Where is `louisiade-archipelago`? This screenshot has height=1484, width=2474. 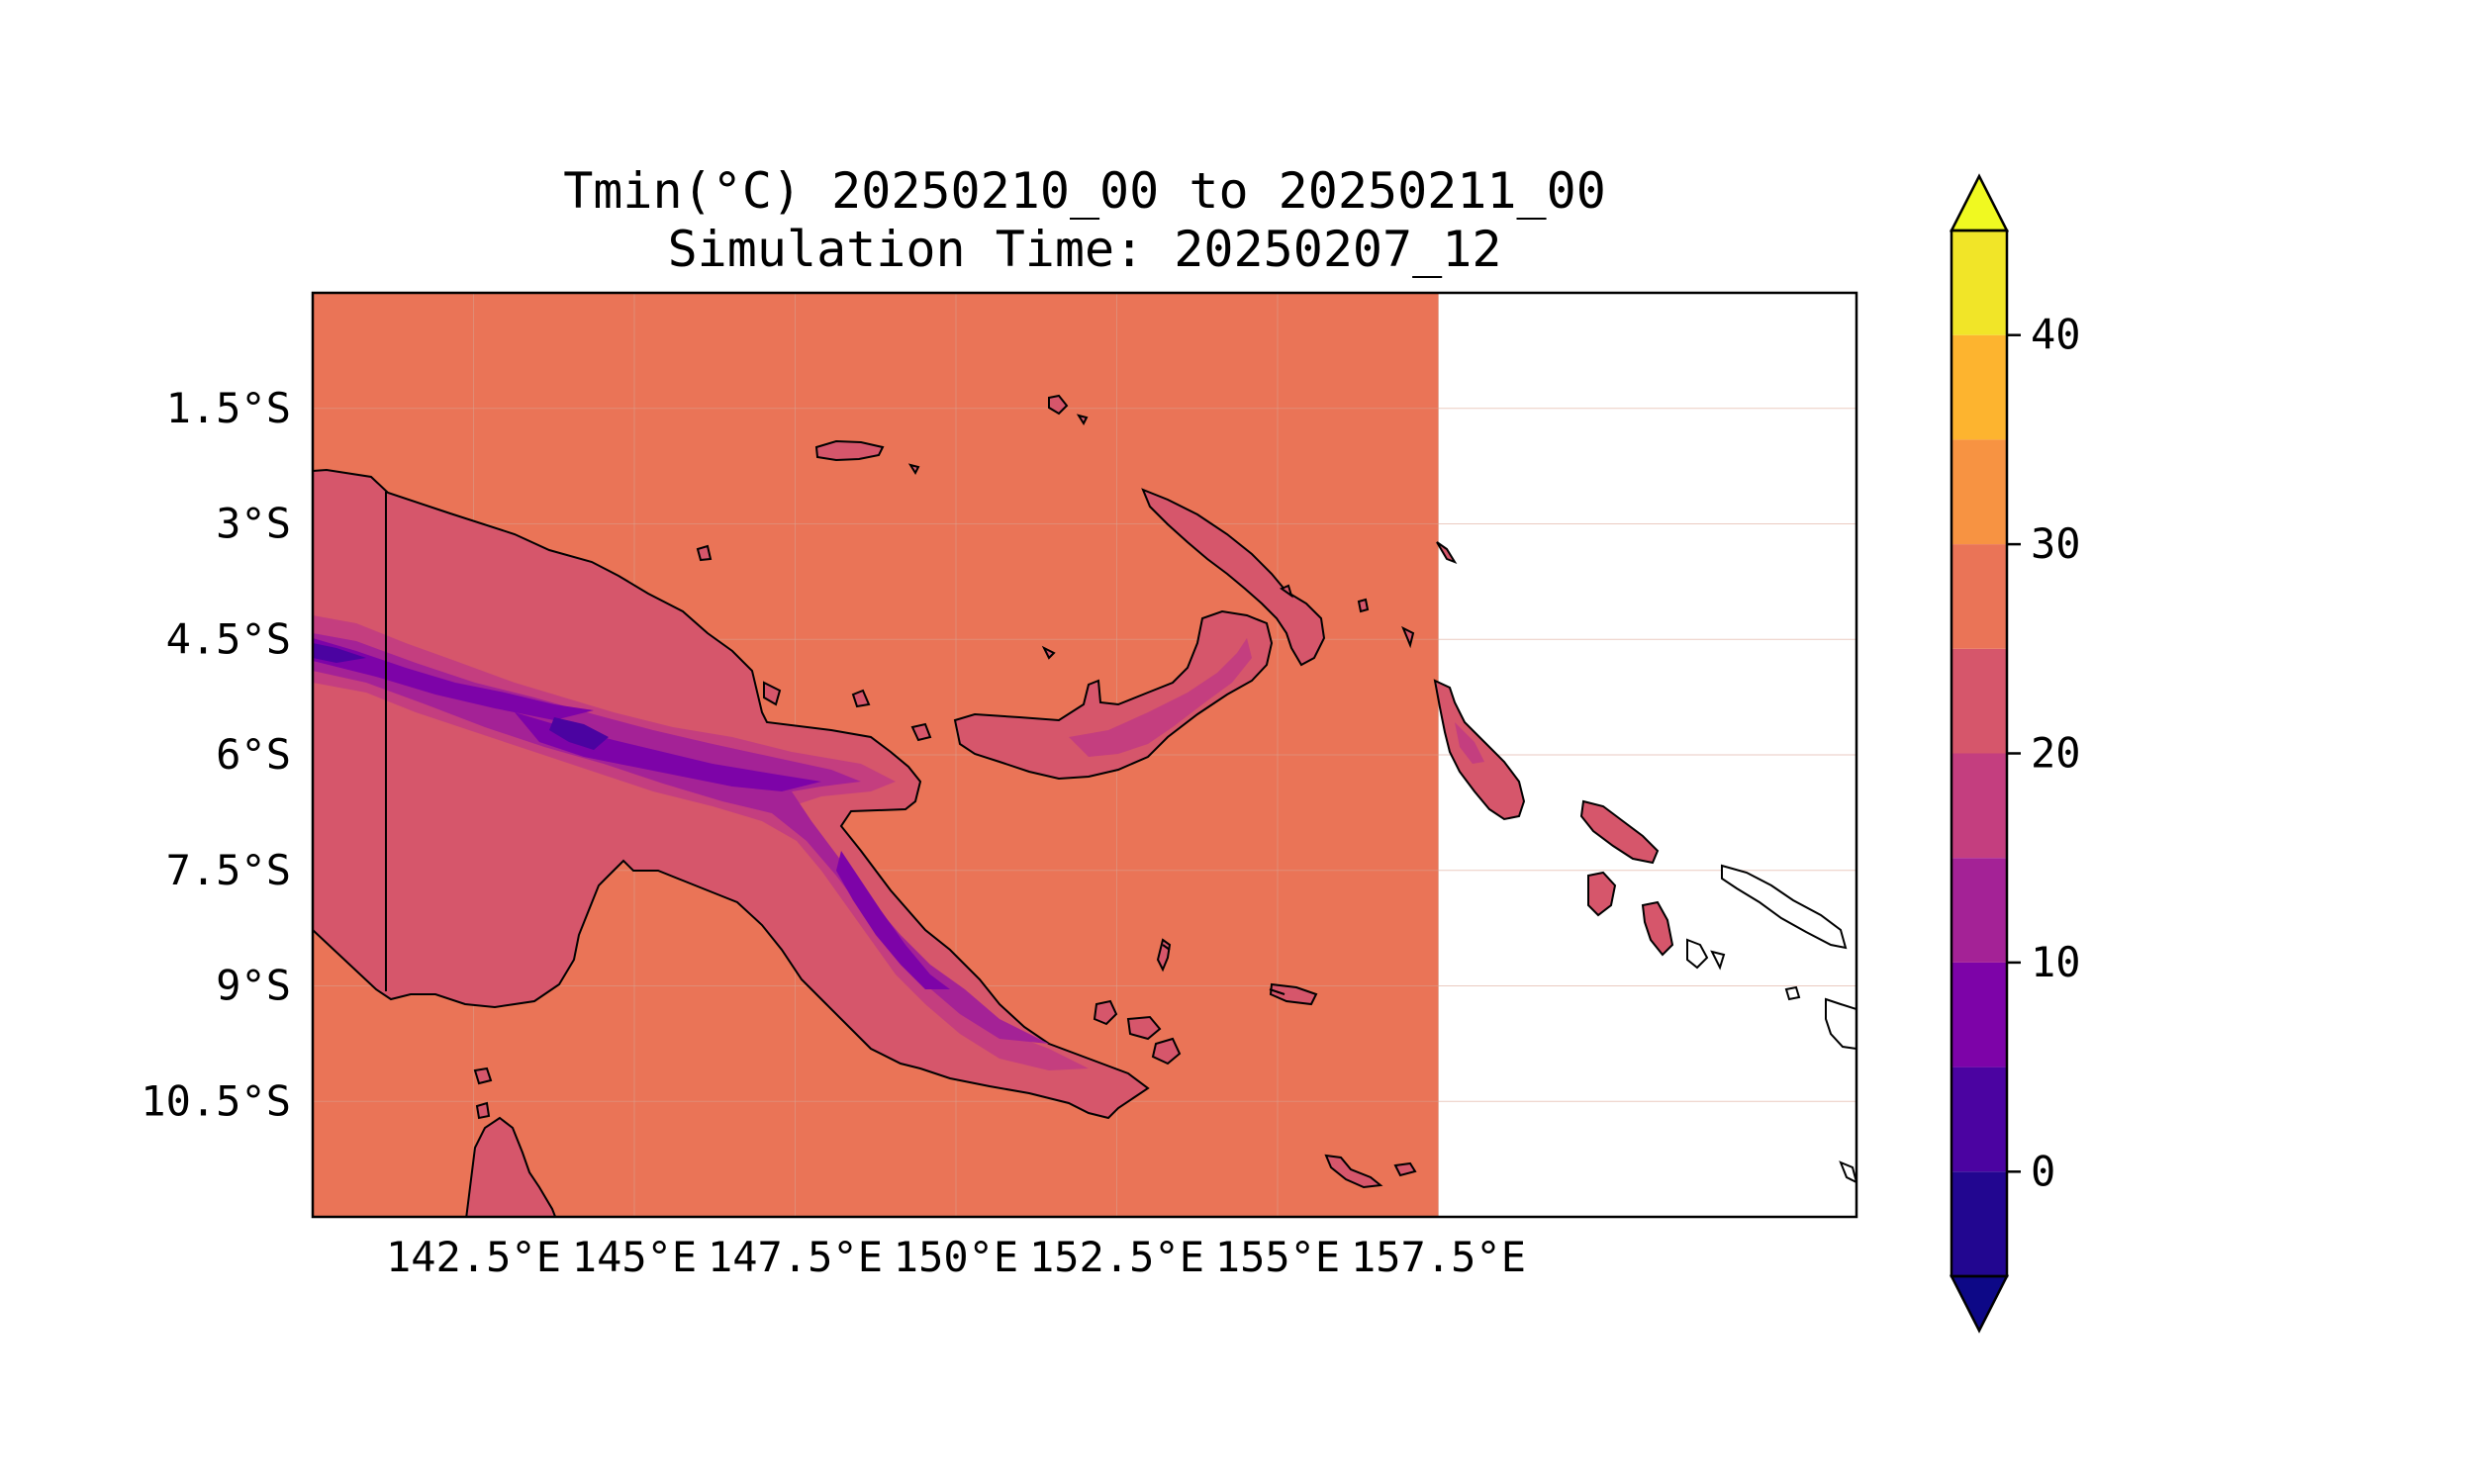 louisiade-archipelago is located at coordinates (1371, 1171).